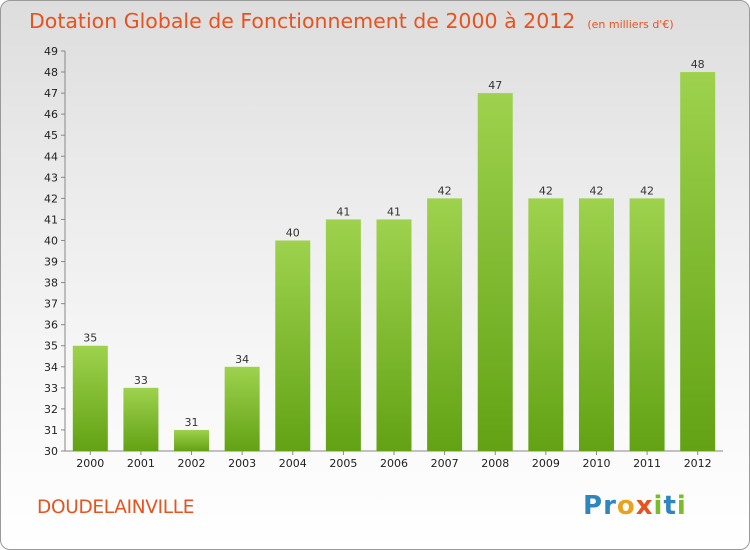  Describe the element at coordinates (51, 240) in the screenshot. I see `y-tick-label: 40` at that location.